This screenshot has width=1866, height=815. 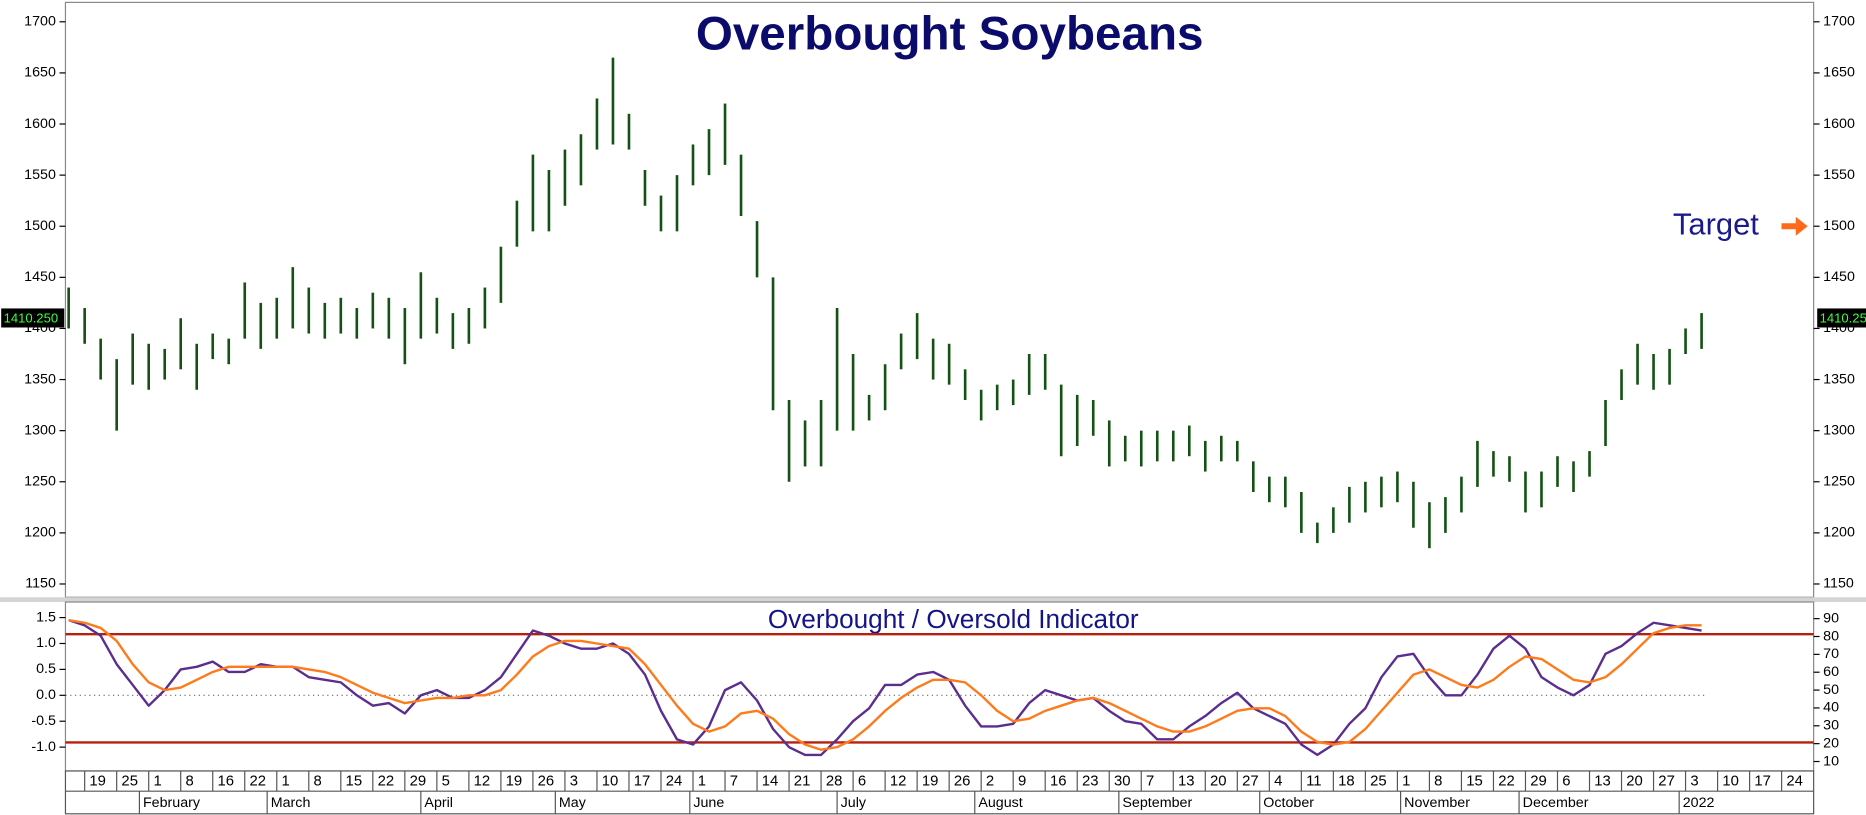 What do you see at coordinates (1694, 782) in the screenshot?
I see `x-tick-label: 3` at bounding box center [1694, 782].